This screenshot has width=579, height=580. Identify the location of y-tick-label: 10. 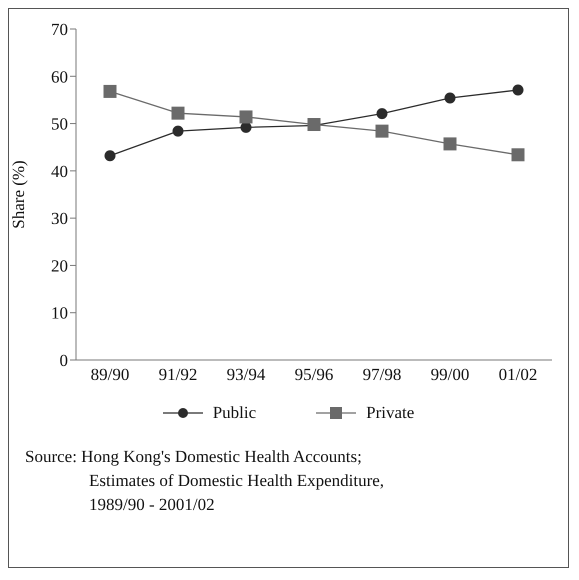
(59, 313).